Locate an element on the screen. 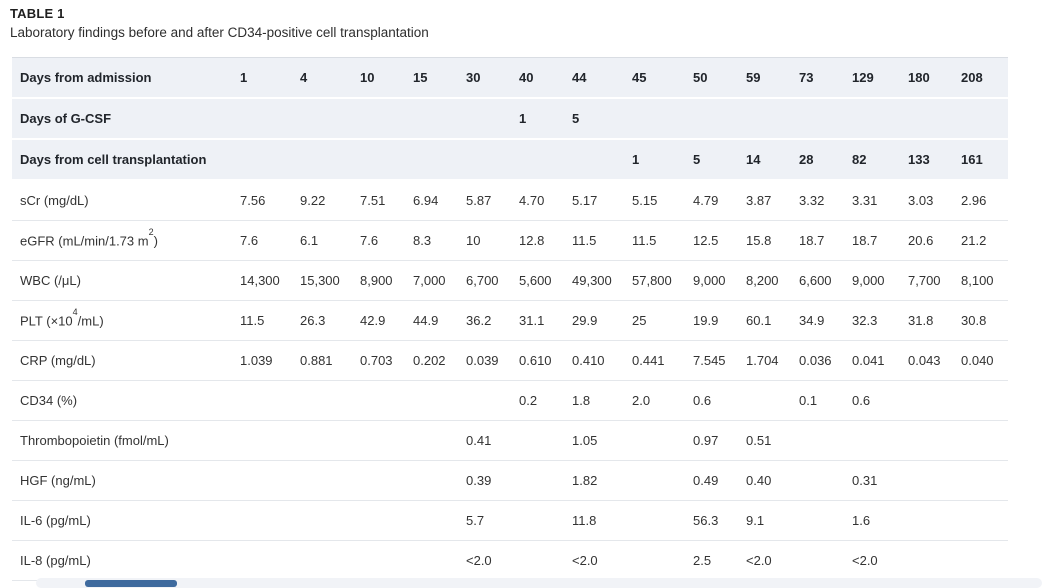  table-cell: 32.3 is located at coordinates (880, 320).